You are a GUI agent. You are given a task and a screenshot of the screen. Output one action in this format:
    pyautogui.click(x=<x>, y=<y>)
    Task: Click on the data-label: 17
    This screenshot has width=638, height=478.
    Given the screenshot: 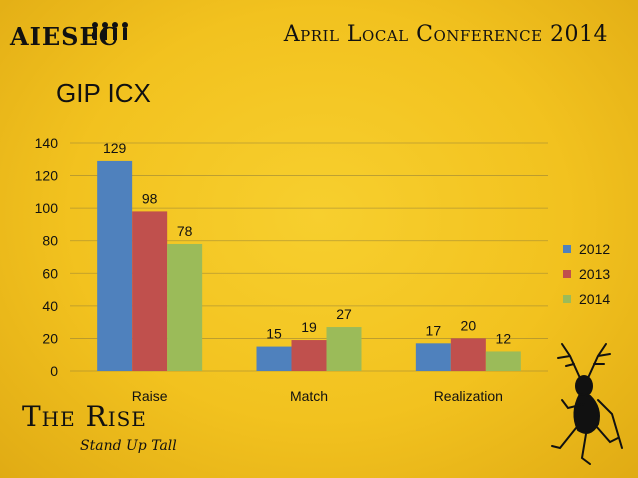 What is the action you would take?
    pyautogui.click(x=434, y=330)
    